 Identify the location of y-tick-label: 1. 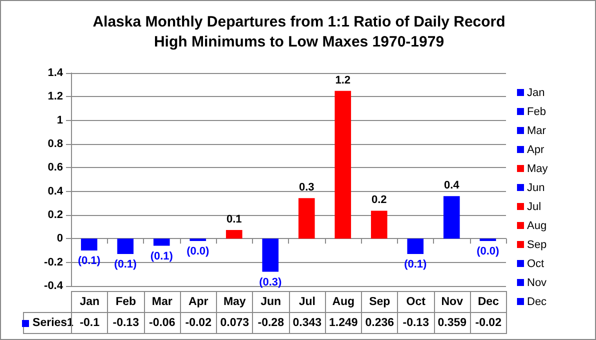
(59, 120).